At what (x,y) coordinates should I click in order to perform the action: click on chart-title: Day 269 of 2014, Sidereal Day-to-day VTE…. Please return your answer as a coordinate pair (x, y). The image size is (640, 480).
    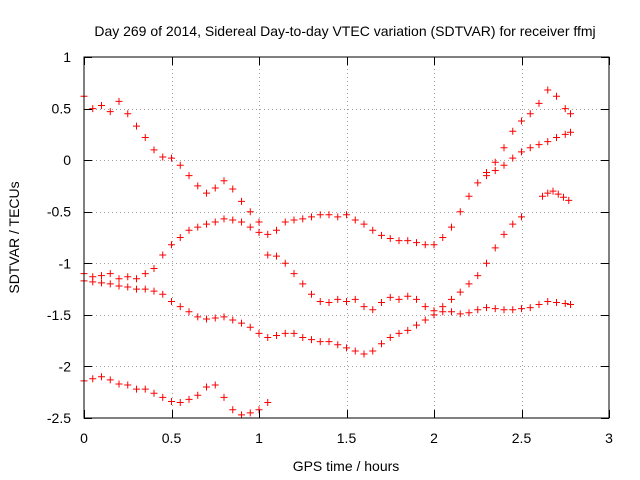
    Looking at the image, I should click on (344, 31).